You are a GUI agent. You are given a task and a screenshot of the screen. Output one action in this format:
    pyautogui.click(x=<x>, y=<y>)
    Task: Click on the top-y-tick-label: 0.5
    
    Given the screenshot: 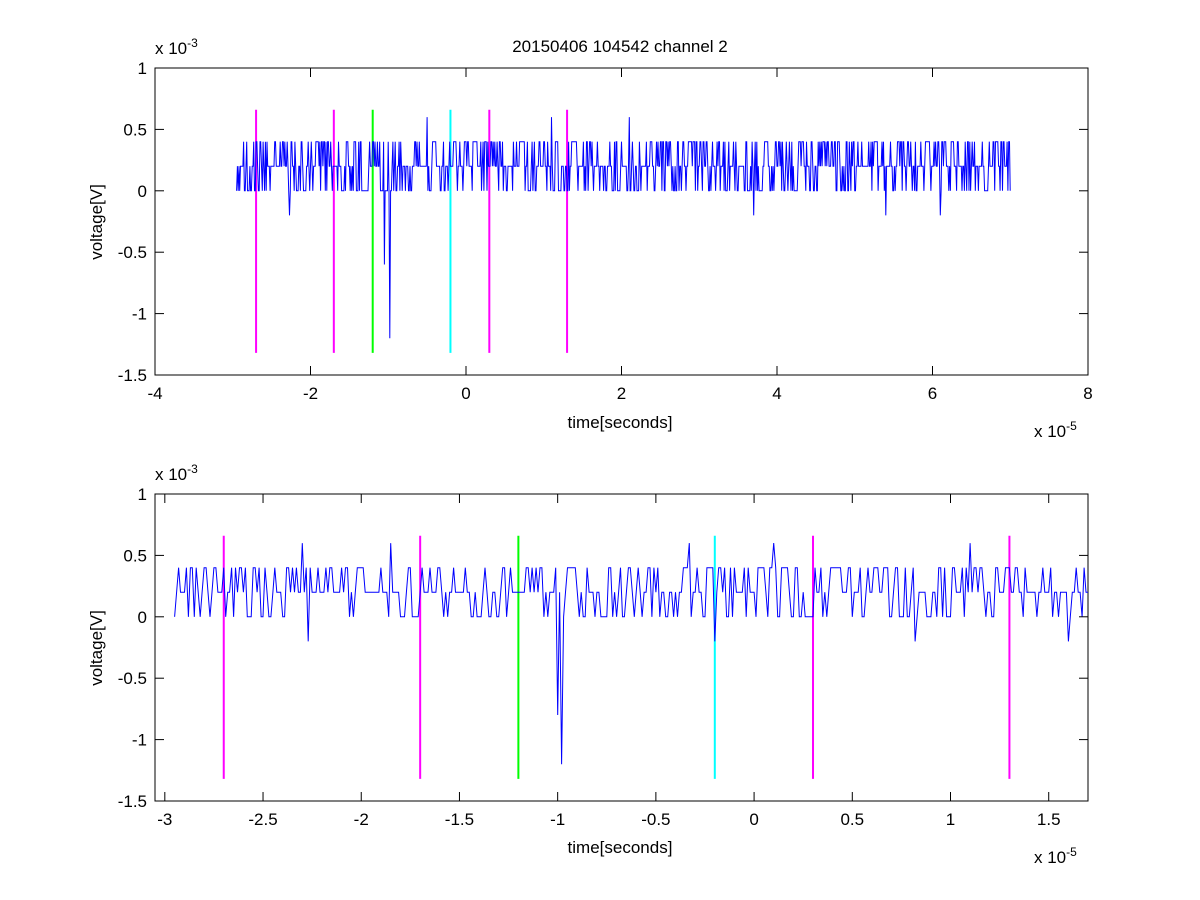 What is the action you would take?
    pyautogui.click(x=135, y=129)
    